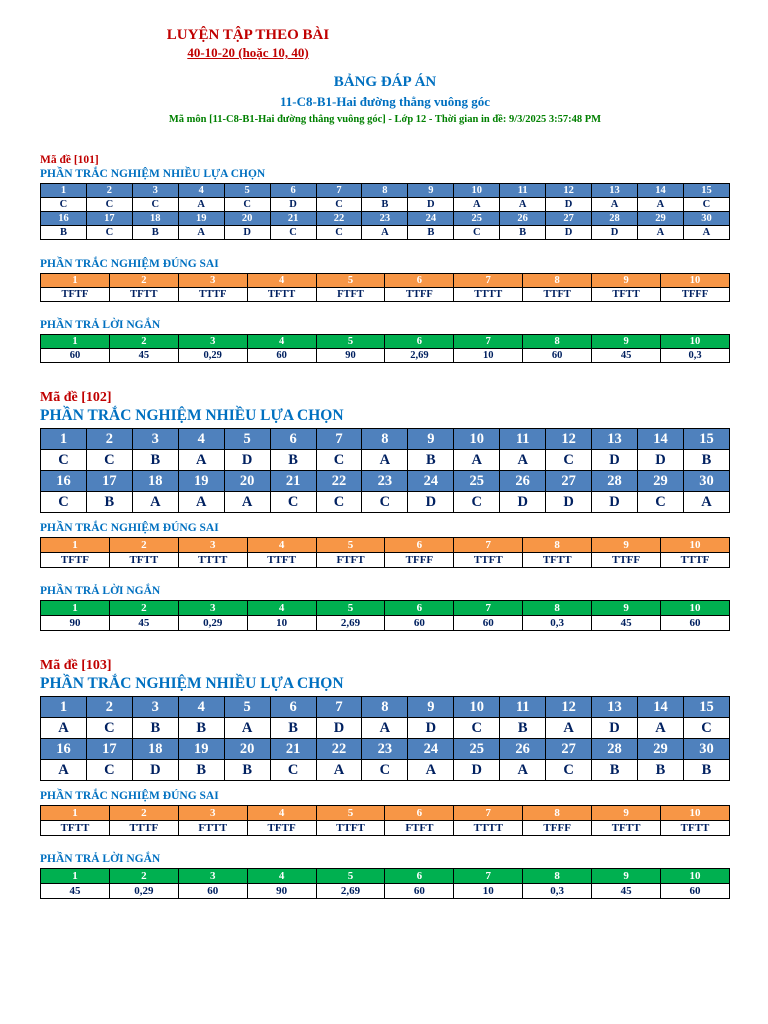 The image size is (768, 1024). Describe the element at coordinates (706, 481) in the screenshot. I see `mc-number-cell: 30` at that location.